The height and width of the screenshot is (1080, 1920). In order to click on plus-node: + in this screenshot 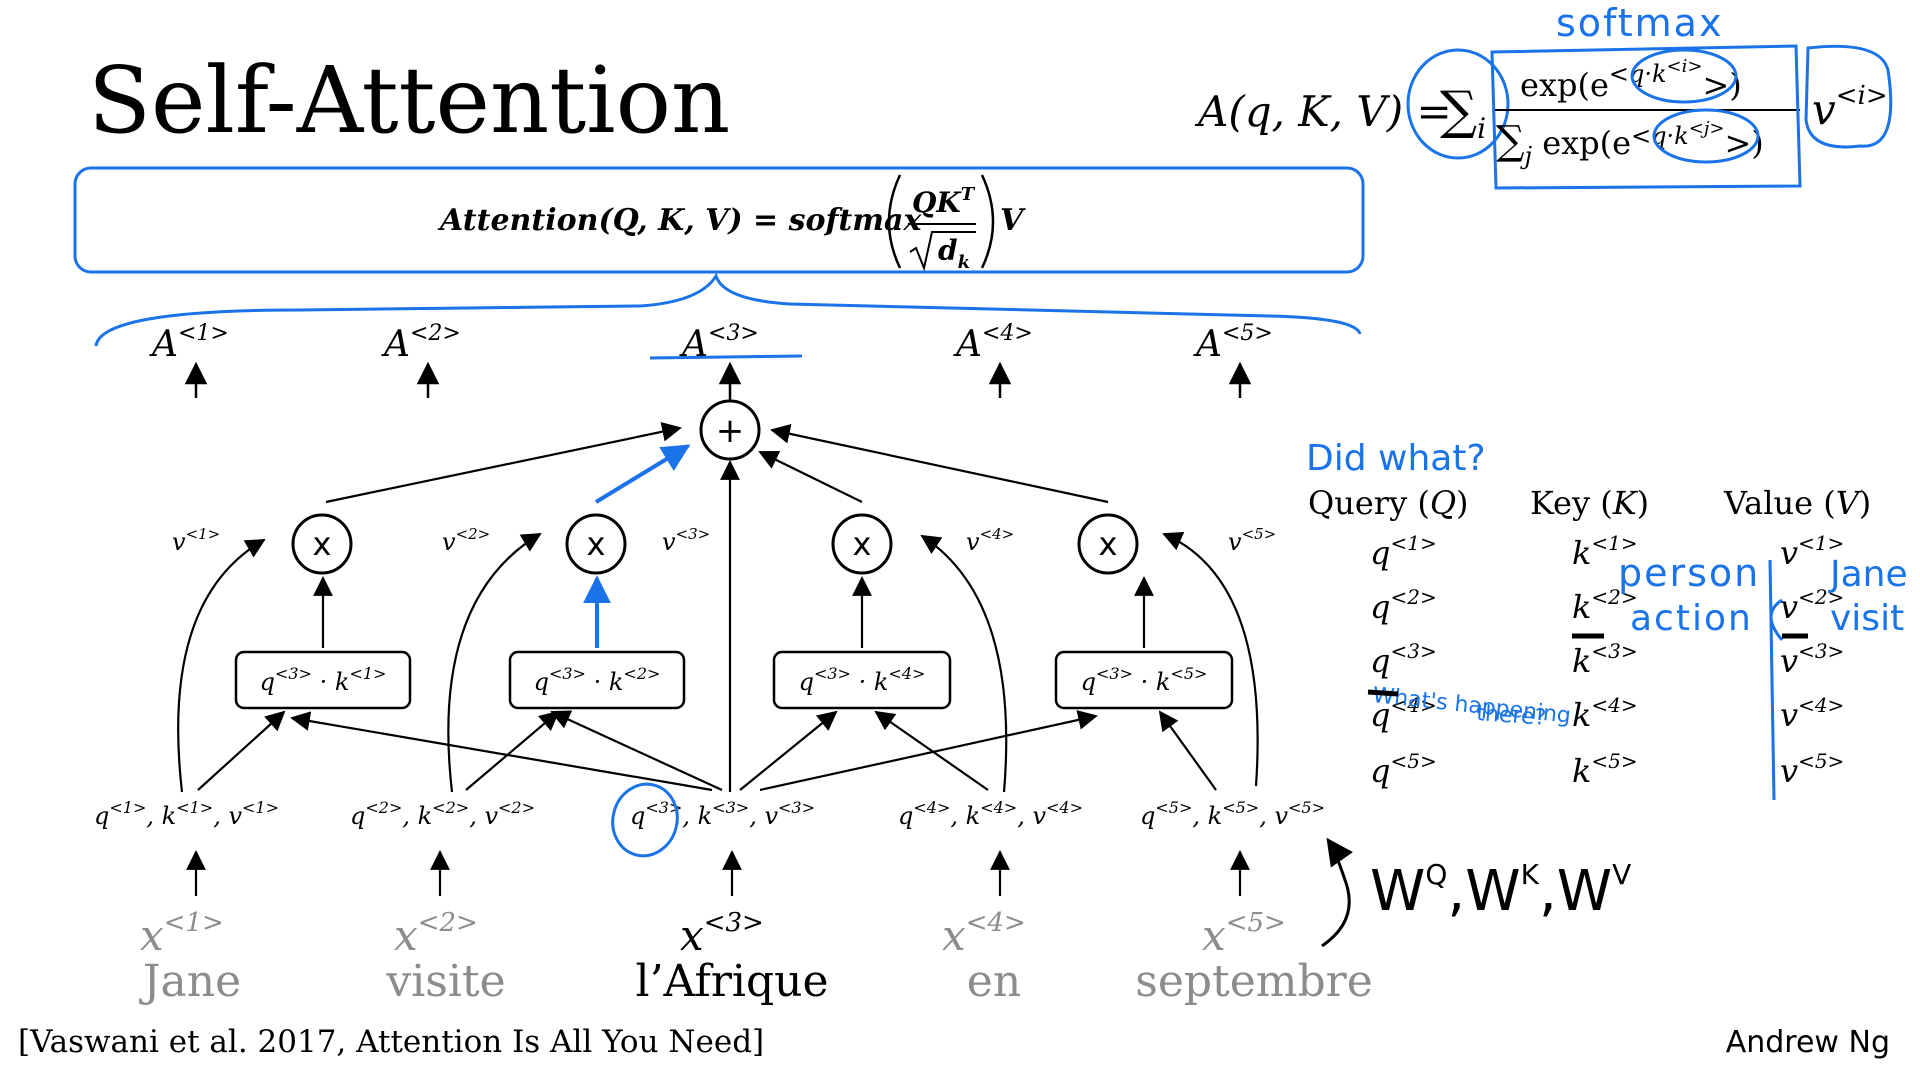, I will do `click(730, 430)`.